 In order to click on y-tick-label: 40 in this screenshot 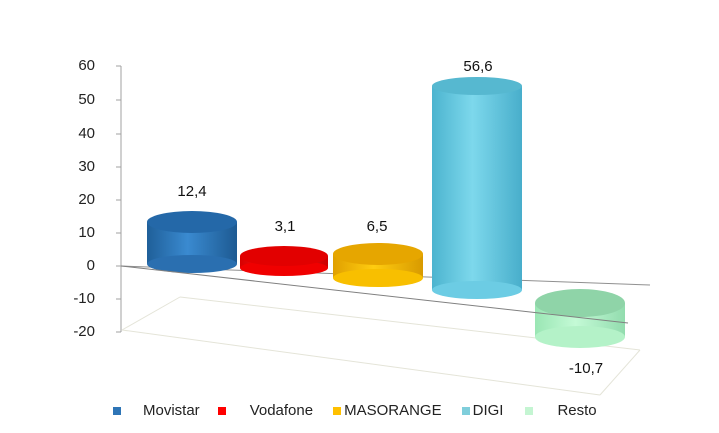, I will do `click(86, 133)`.